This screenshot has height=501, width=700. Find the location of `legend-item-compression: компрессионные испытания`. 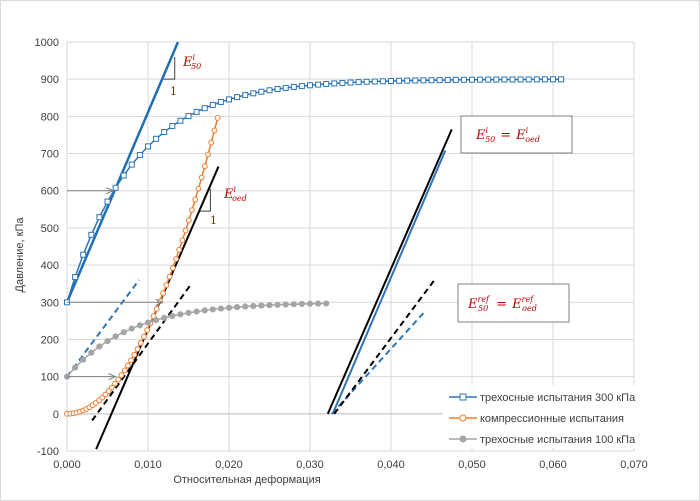

legend-item-compression: компрессионные испытания is located at coordinates (536, 419).